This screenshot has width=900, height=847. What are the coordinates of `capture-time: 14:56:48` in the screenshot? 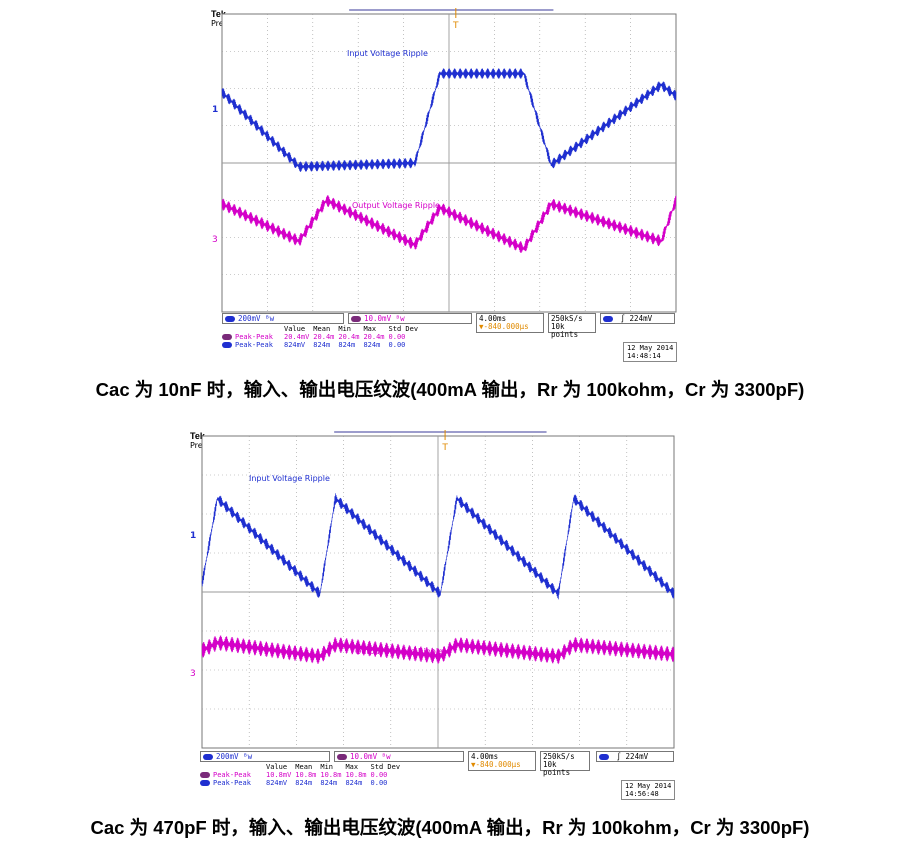 It's located at (642, 794).